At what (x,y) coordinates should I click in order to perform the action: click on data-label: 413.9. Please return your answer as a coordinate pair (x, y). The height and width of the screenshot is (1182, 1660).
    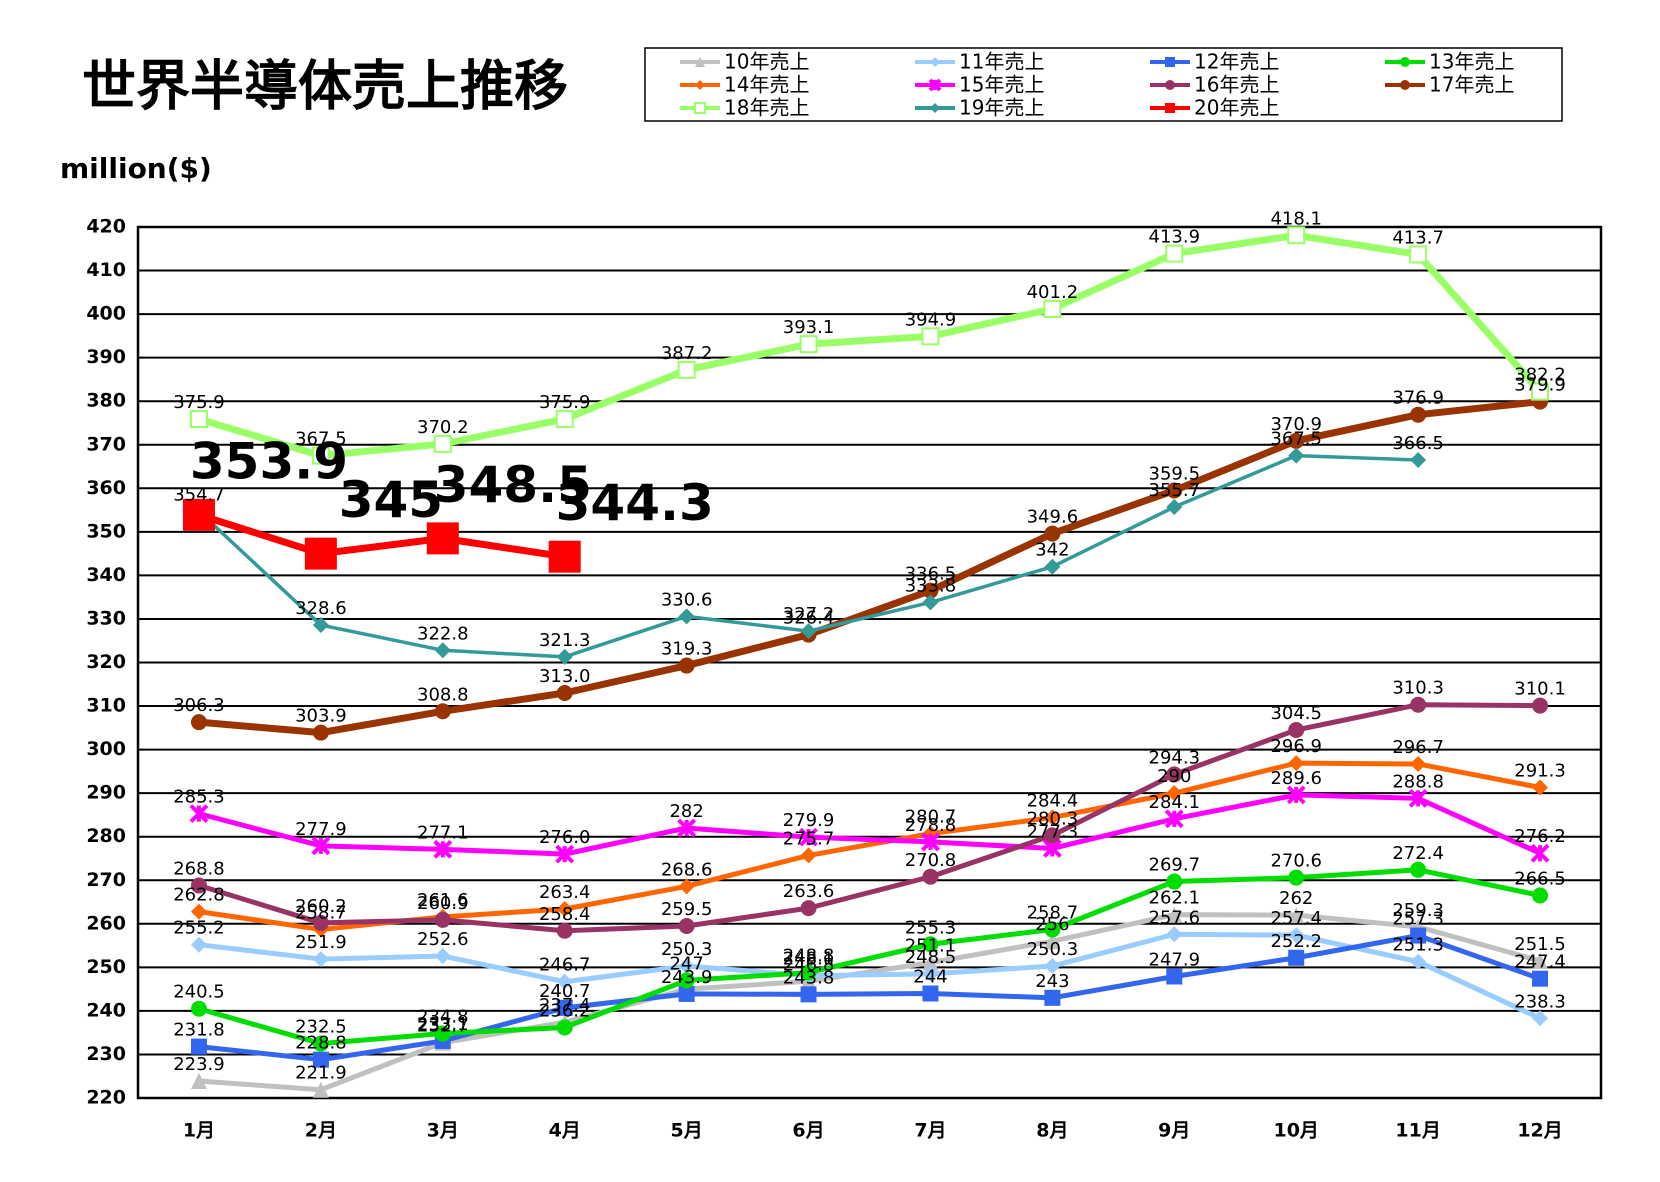
    Looking at the image, I should click on (1175, 237).